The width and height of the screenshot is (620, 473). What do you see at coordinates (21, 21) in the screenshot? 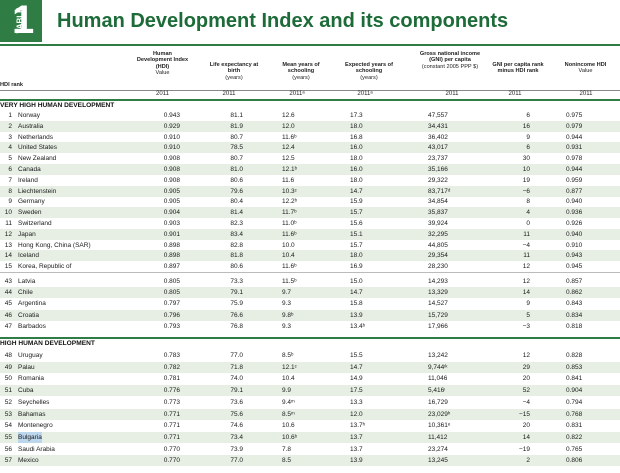
I see `table-label-block: TABLE 1` at bounding box center [21, 21].